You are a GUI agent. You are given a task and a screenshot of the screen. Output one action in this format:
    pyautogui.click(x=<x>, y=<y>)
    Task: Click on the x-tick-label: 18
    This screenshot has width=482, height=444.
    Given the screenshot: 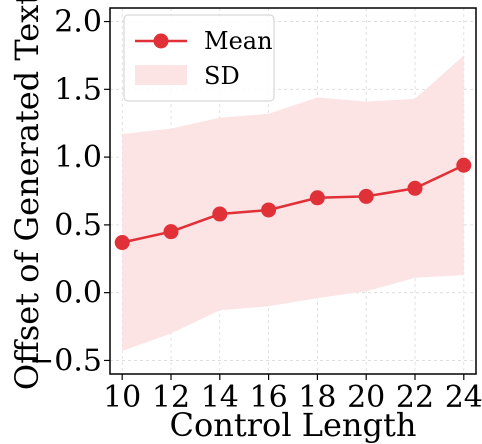 What is the action you would take?
    pyautogui.click(x=317, y=397)
    